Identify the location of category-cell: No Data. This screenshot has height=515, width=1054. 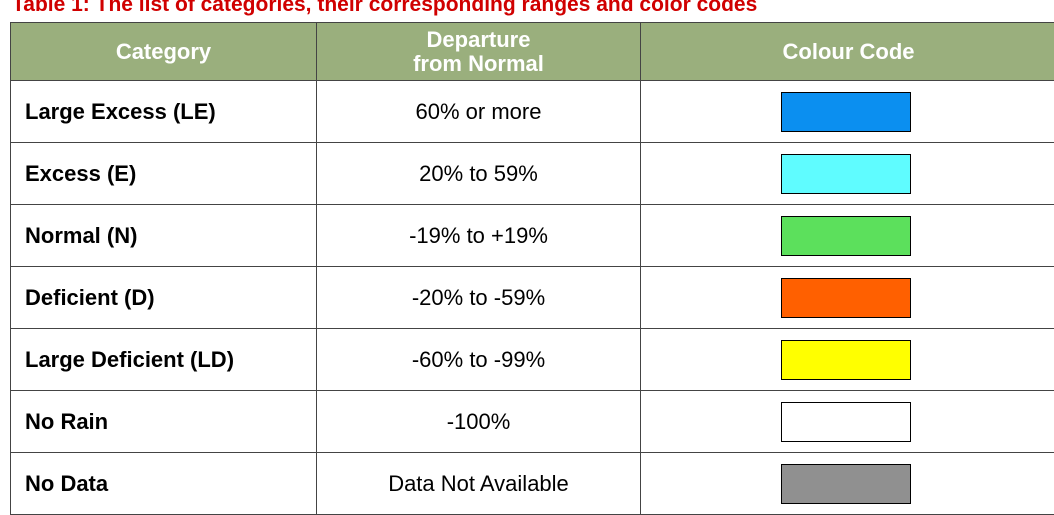
(164, 484).